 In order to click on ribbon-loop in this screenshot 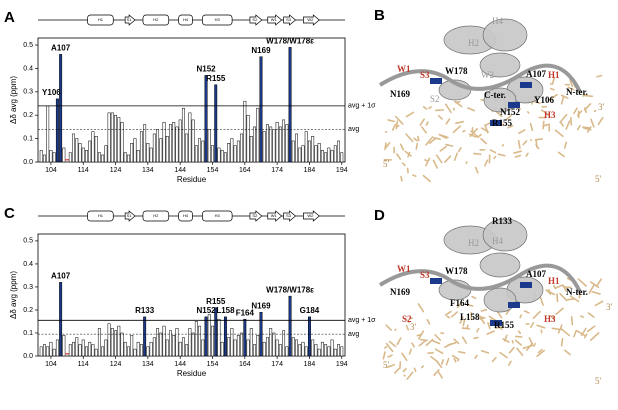, I will do `click(480, 278)`.